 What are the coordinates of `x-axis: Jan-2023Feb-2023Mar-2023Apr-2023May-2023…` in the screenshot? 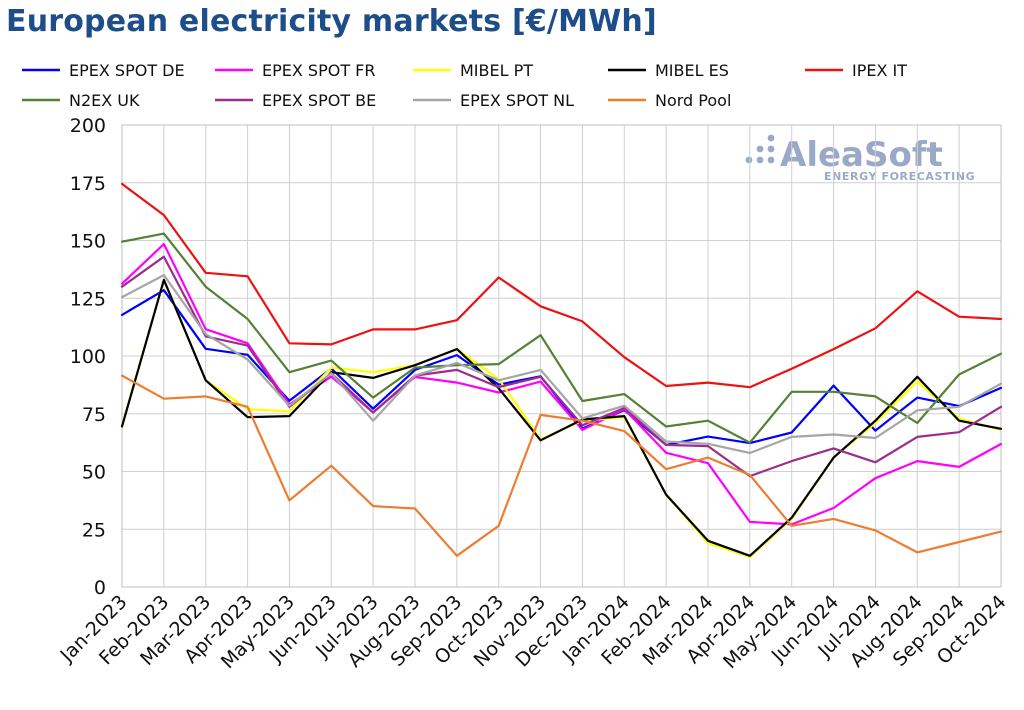 It's located at (533, 632).